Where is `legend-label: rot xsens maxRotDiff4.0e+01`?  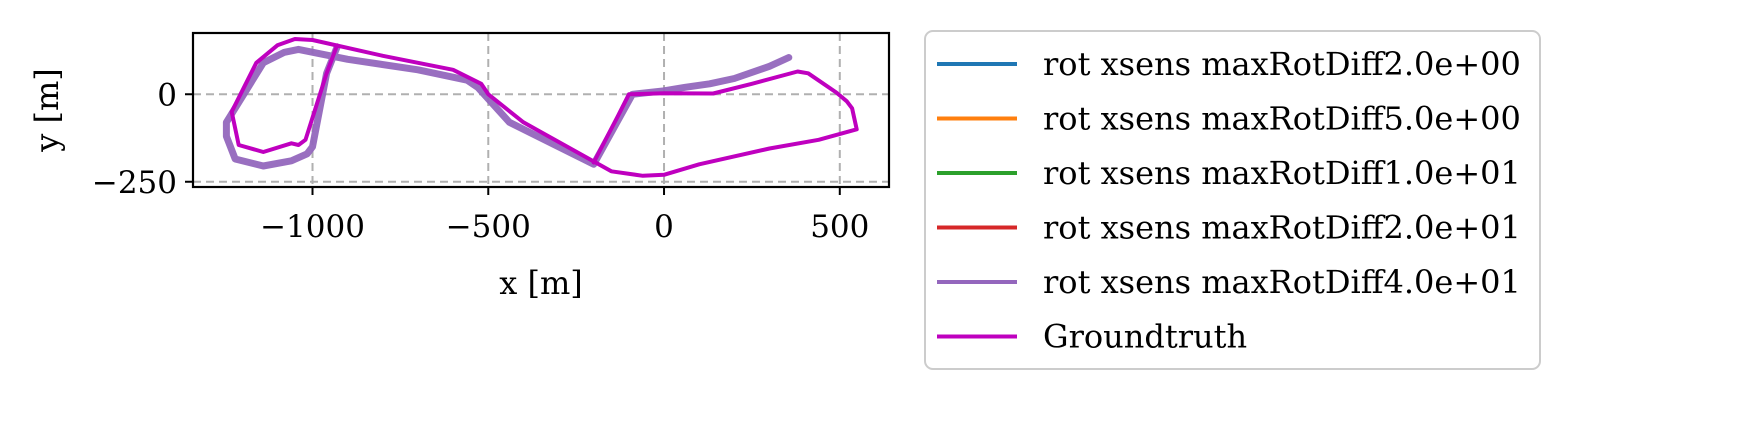
legend-label: rot xsens maxRotDiff4.0e+01 is located at coordinates (1282, 282).